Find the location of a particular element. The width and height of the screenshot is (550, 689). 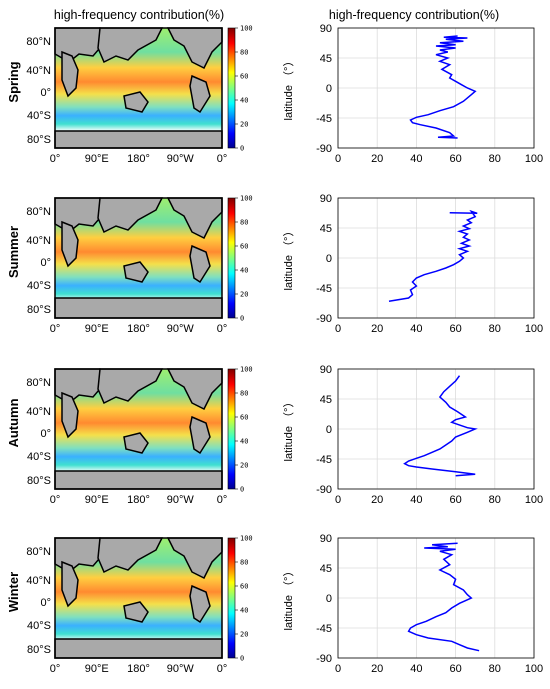

map-frame is located at coordinates (138, 88).